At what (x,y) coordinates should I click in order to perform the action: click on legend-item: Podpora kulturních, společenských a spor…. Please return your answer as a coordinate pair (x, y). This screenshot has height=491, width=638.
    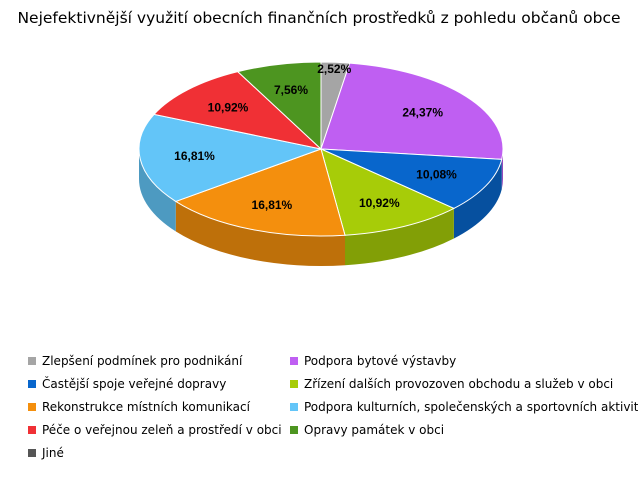
    Looking at the image, I should click on (464, 407).